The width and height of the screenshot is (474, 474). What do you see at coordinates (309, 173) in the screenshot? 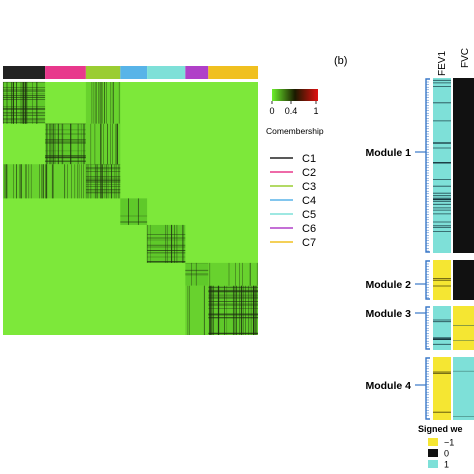
I see `legend-label-c2: C2` at bounding box center [309, 173].